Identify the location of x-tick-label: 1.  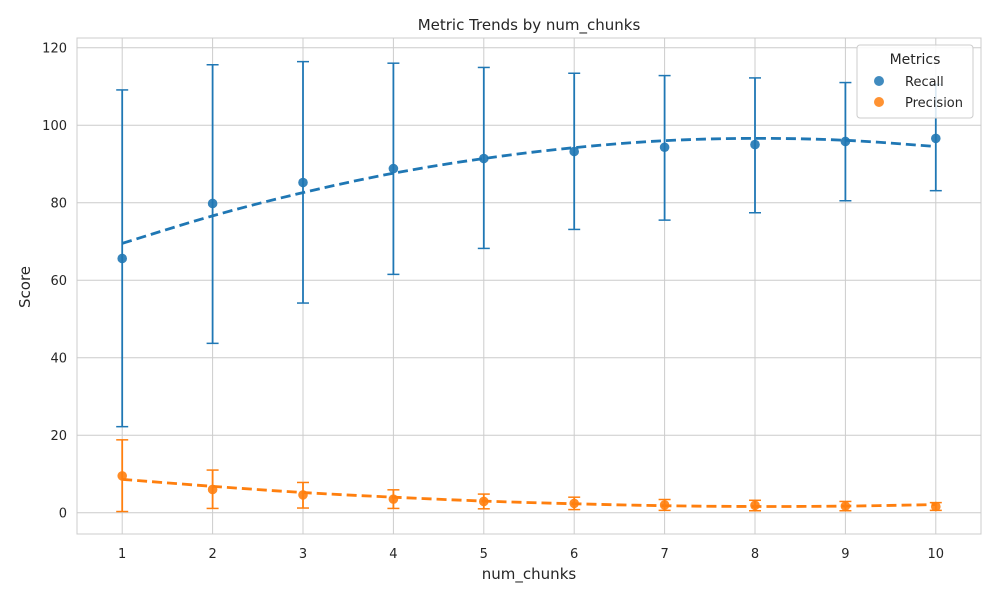
(122, 554).